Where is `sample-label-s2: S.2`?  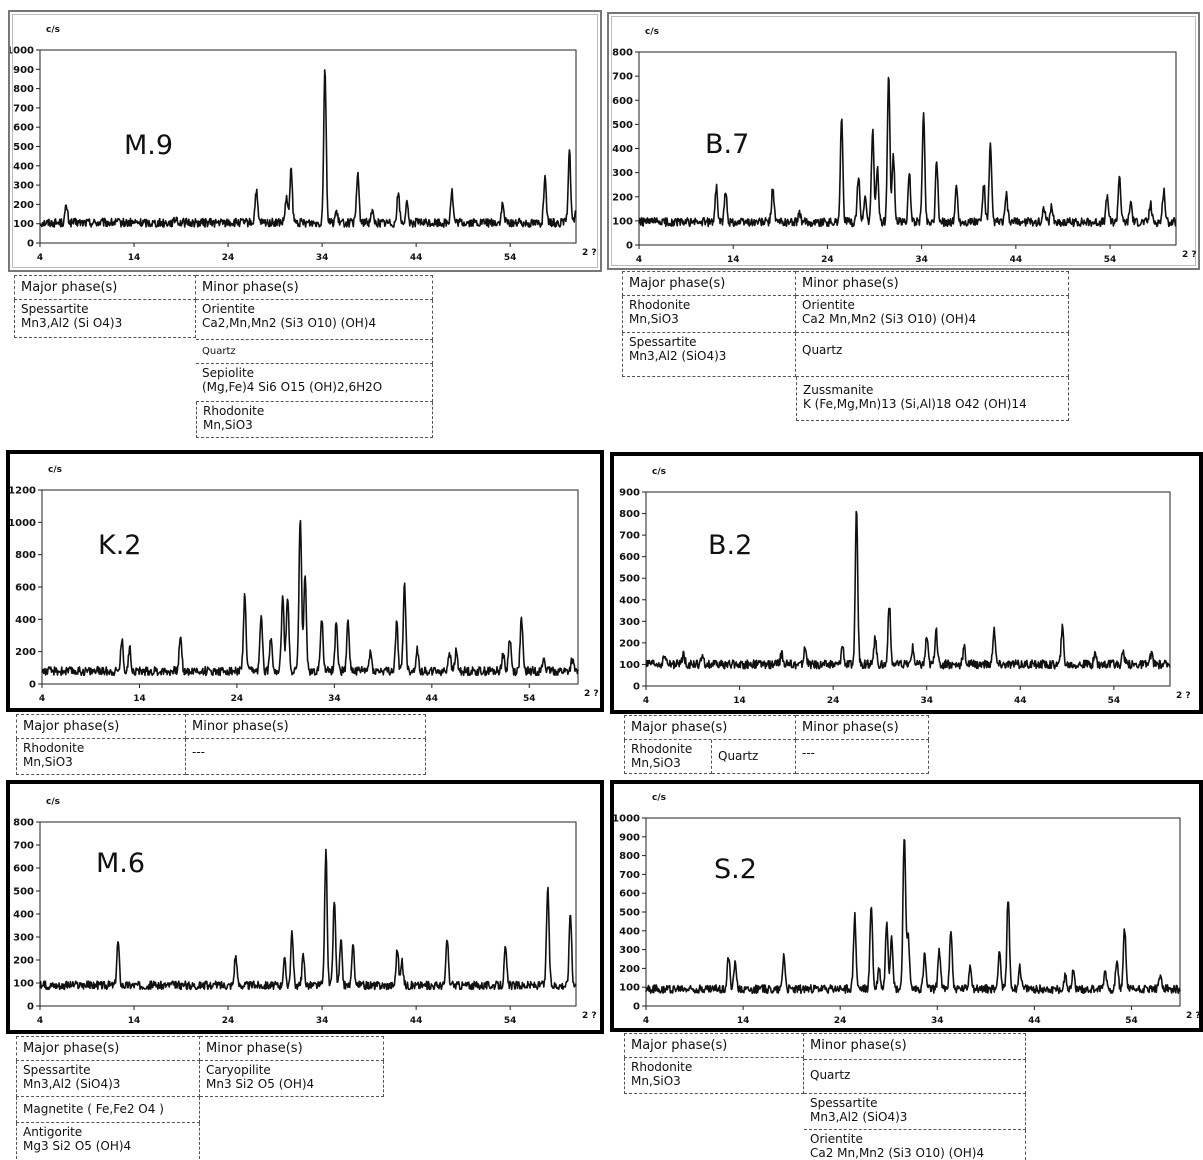
sample-label-s2: S.2 is located at coordinates (735, 869).